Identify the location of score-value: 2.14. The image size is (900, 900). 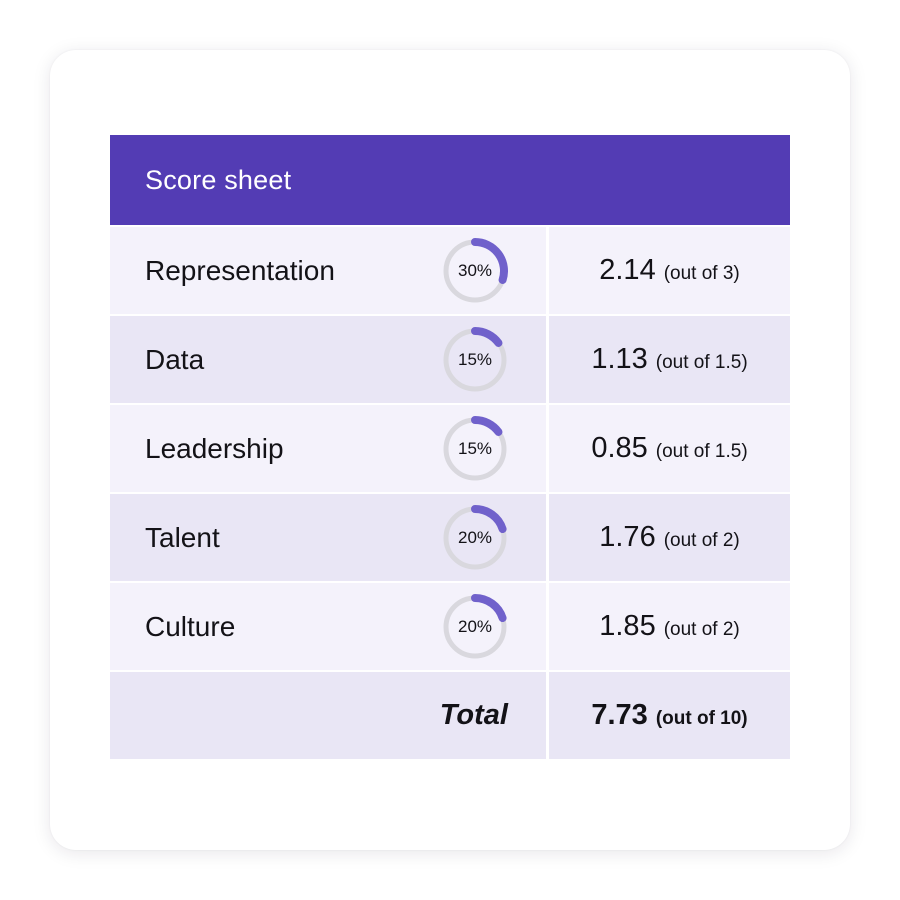
(627, 270).